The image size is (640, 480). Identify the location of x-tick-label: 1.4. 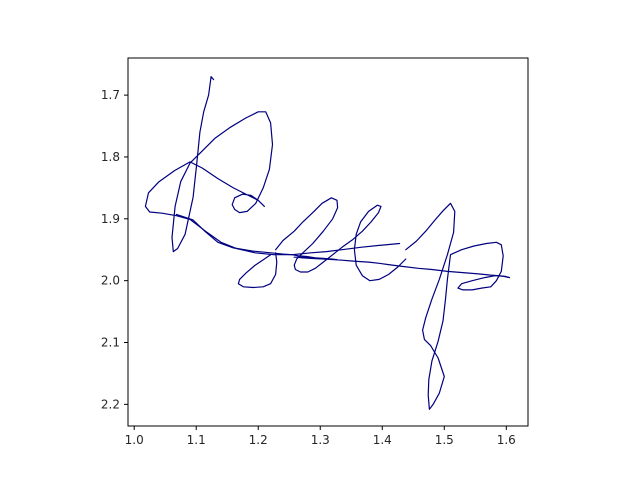
(382, 440).